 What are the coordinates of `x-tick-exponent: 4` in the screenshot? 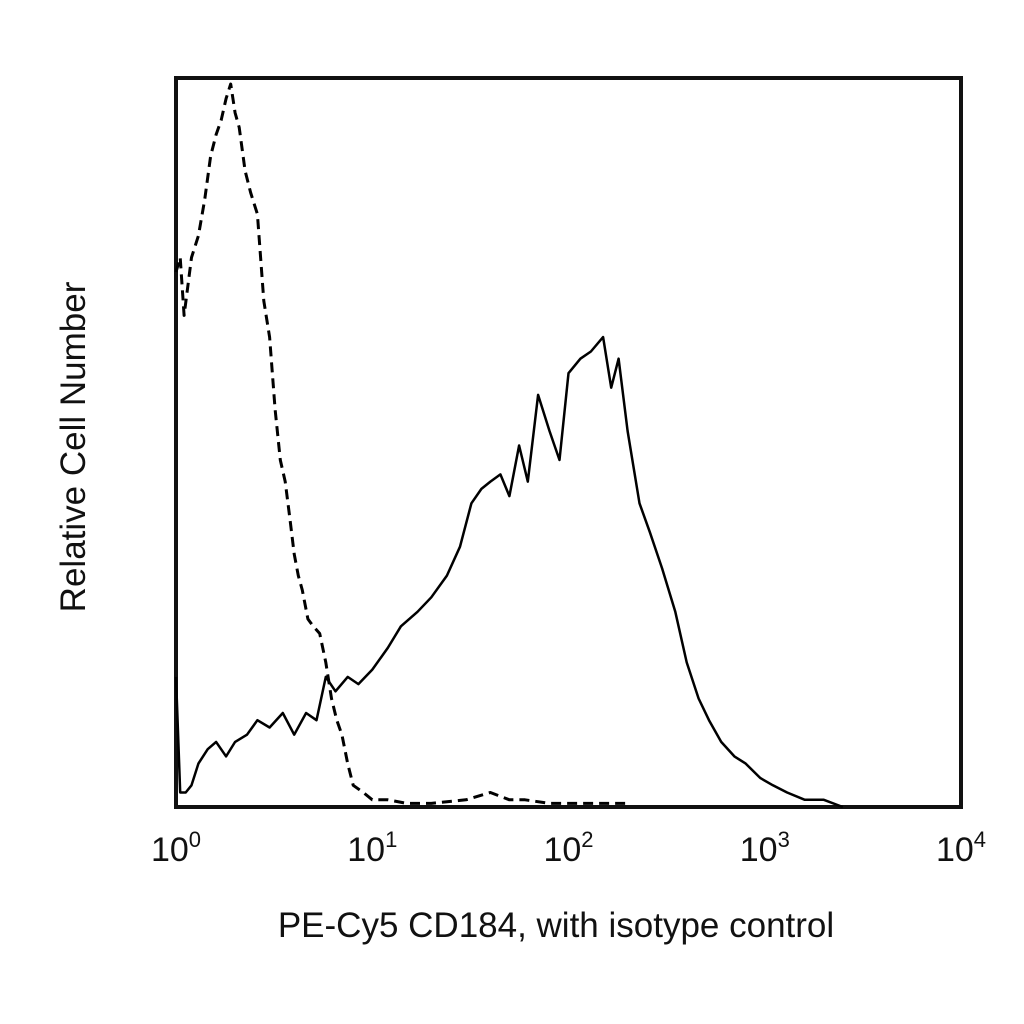 It's located at (980, 839).